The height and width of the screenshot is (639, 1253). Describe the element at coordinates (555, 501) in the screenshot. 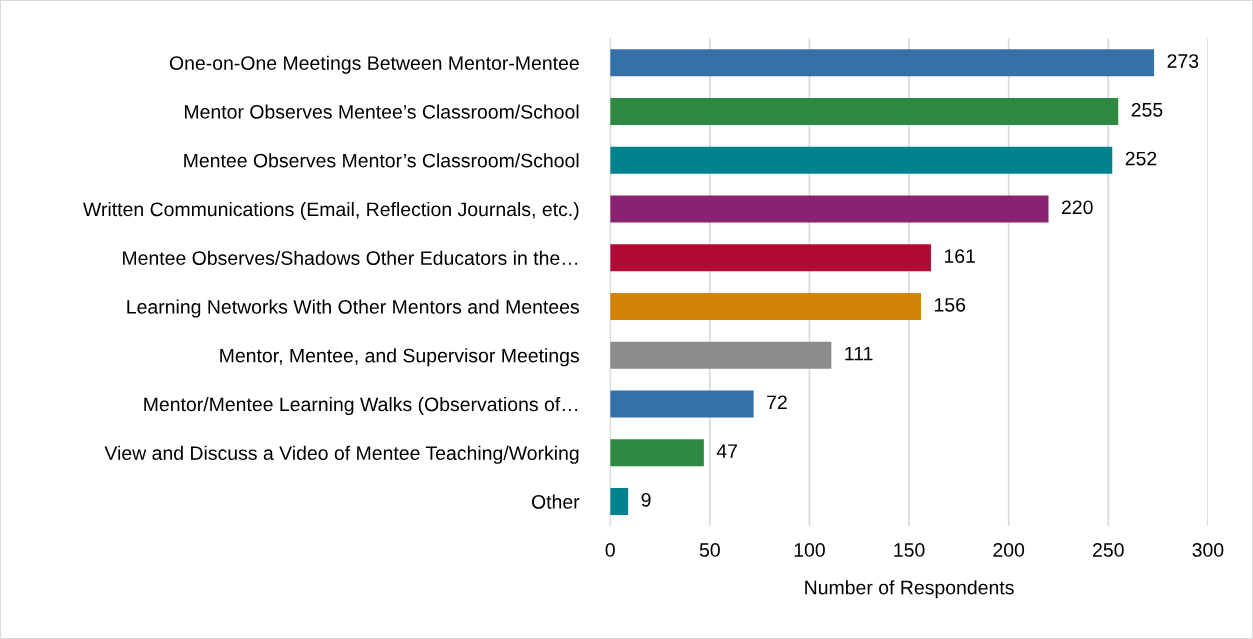

I see `y-tick-label: Other` at that location.